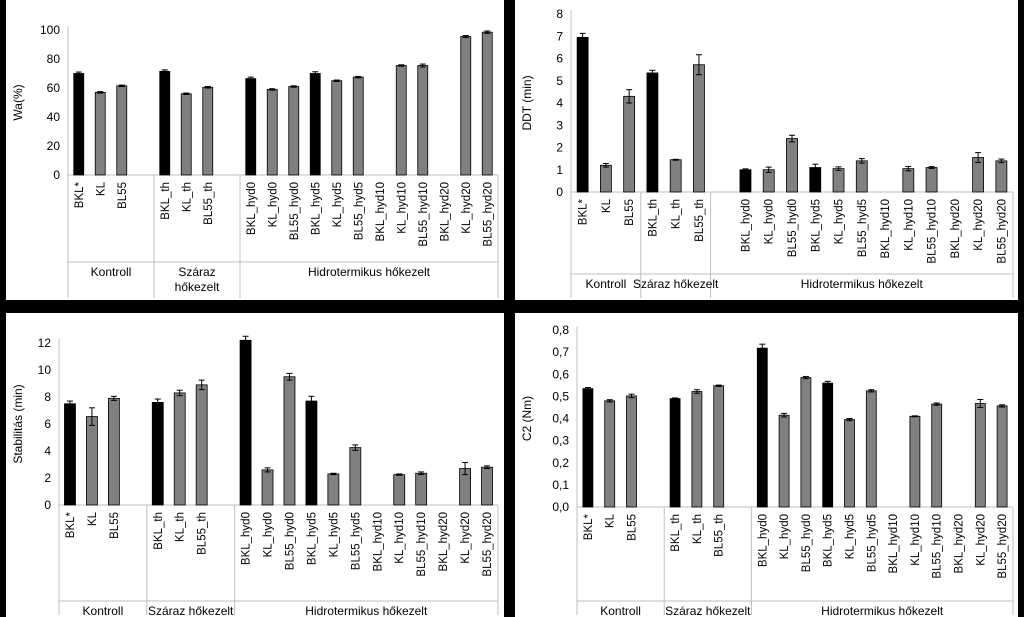  Describe the element at coordinates (45, 370) in the screenshot. I see `y-tick-label: 10` at that location.